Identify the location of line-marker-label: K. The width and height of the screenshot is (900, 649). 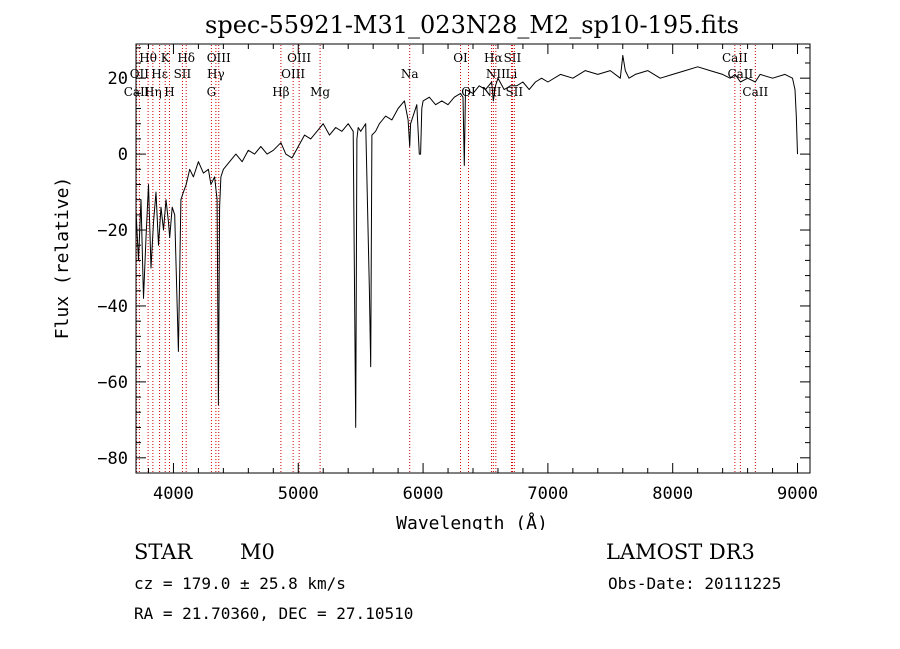
(166, 58).